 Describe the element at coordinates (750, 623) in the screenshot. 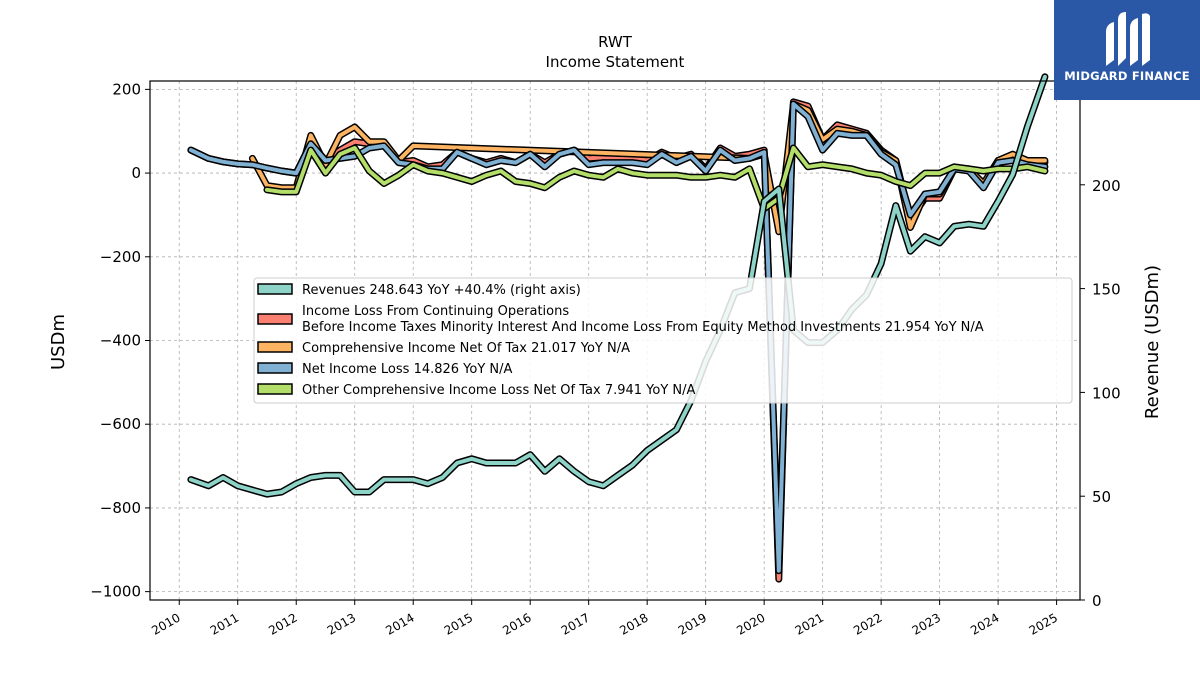

I see `x-tick-label: 2020` at that location.